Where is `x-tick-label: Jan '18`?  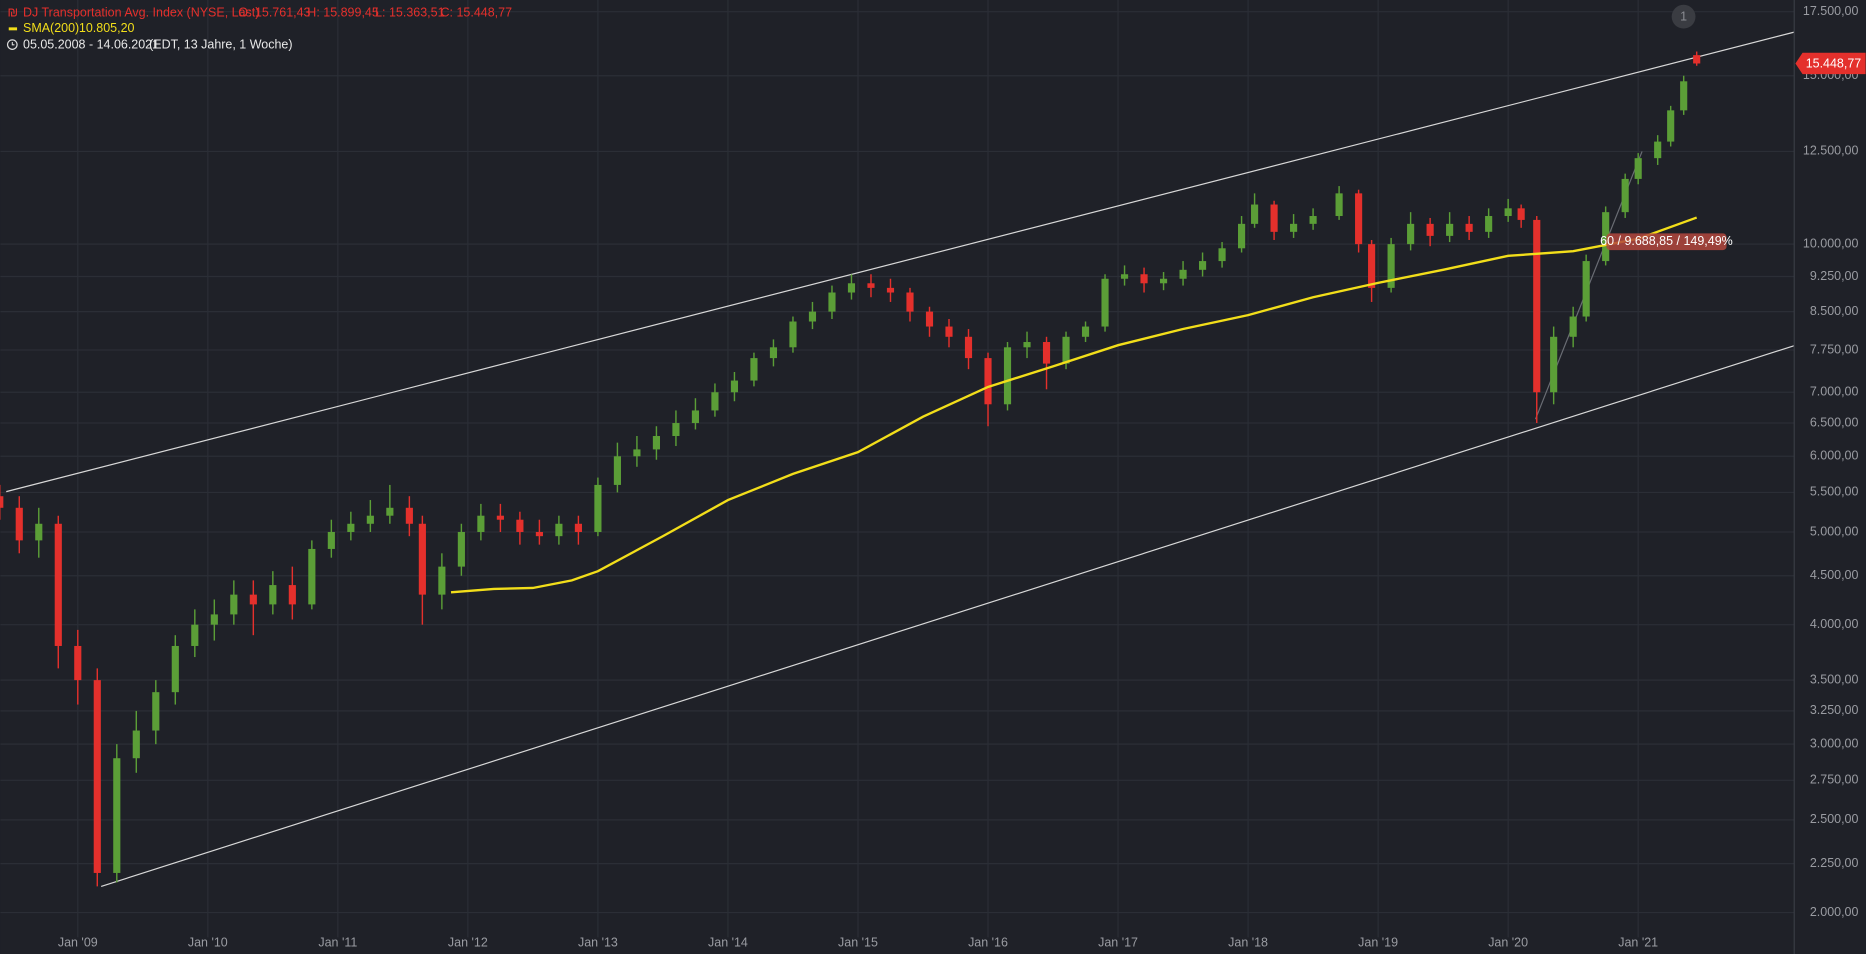
x-tick-label: Jan '18 is located at coordinates (1248, 943).